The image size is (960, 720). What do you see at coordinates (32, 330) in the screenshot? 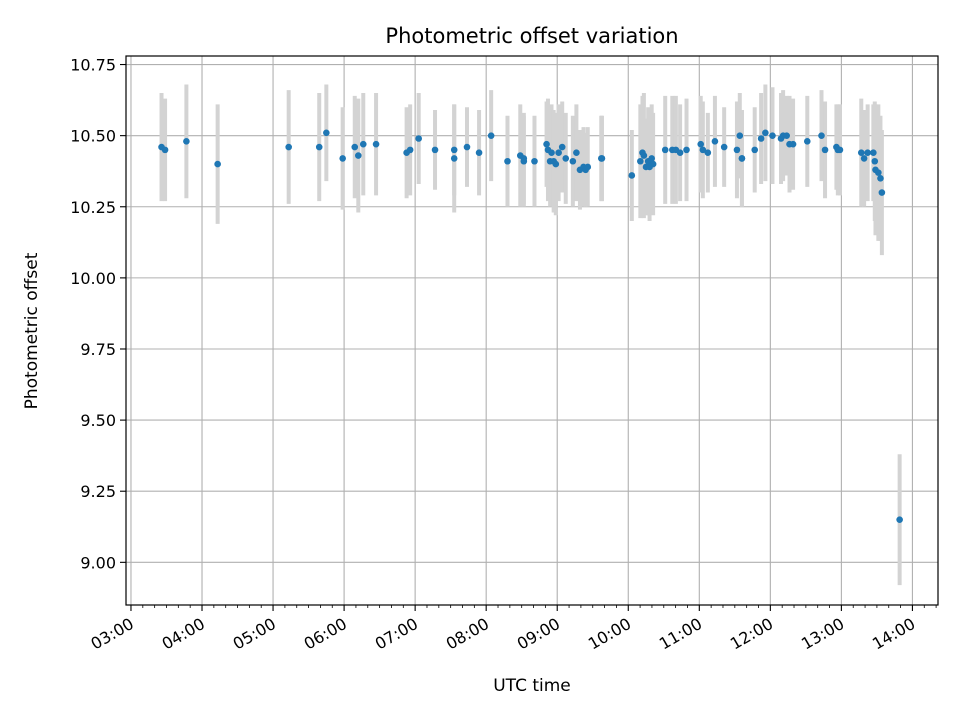
I see `y-axis-label: Photometric offset` at bounding box center [32, 330].